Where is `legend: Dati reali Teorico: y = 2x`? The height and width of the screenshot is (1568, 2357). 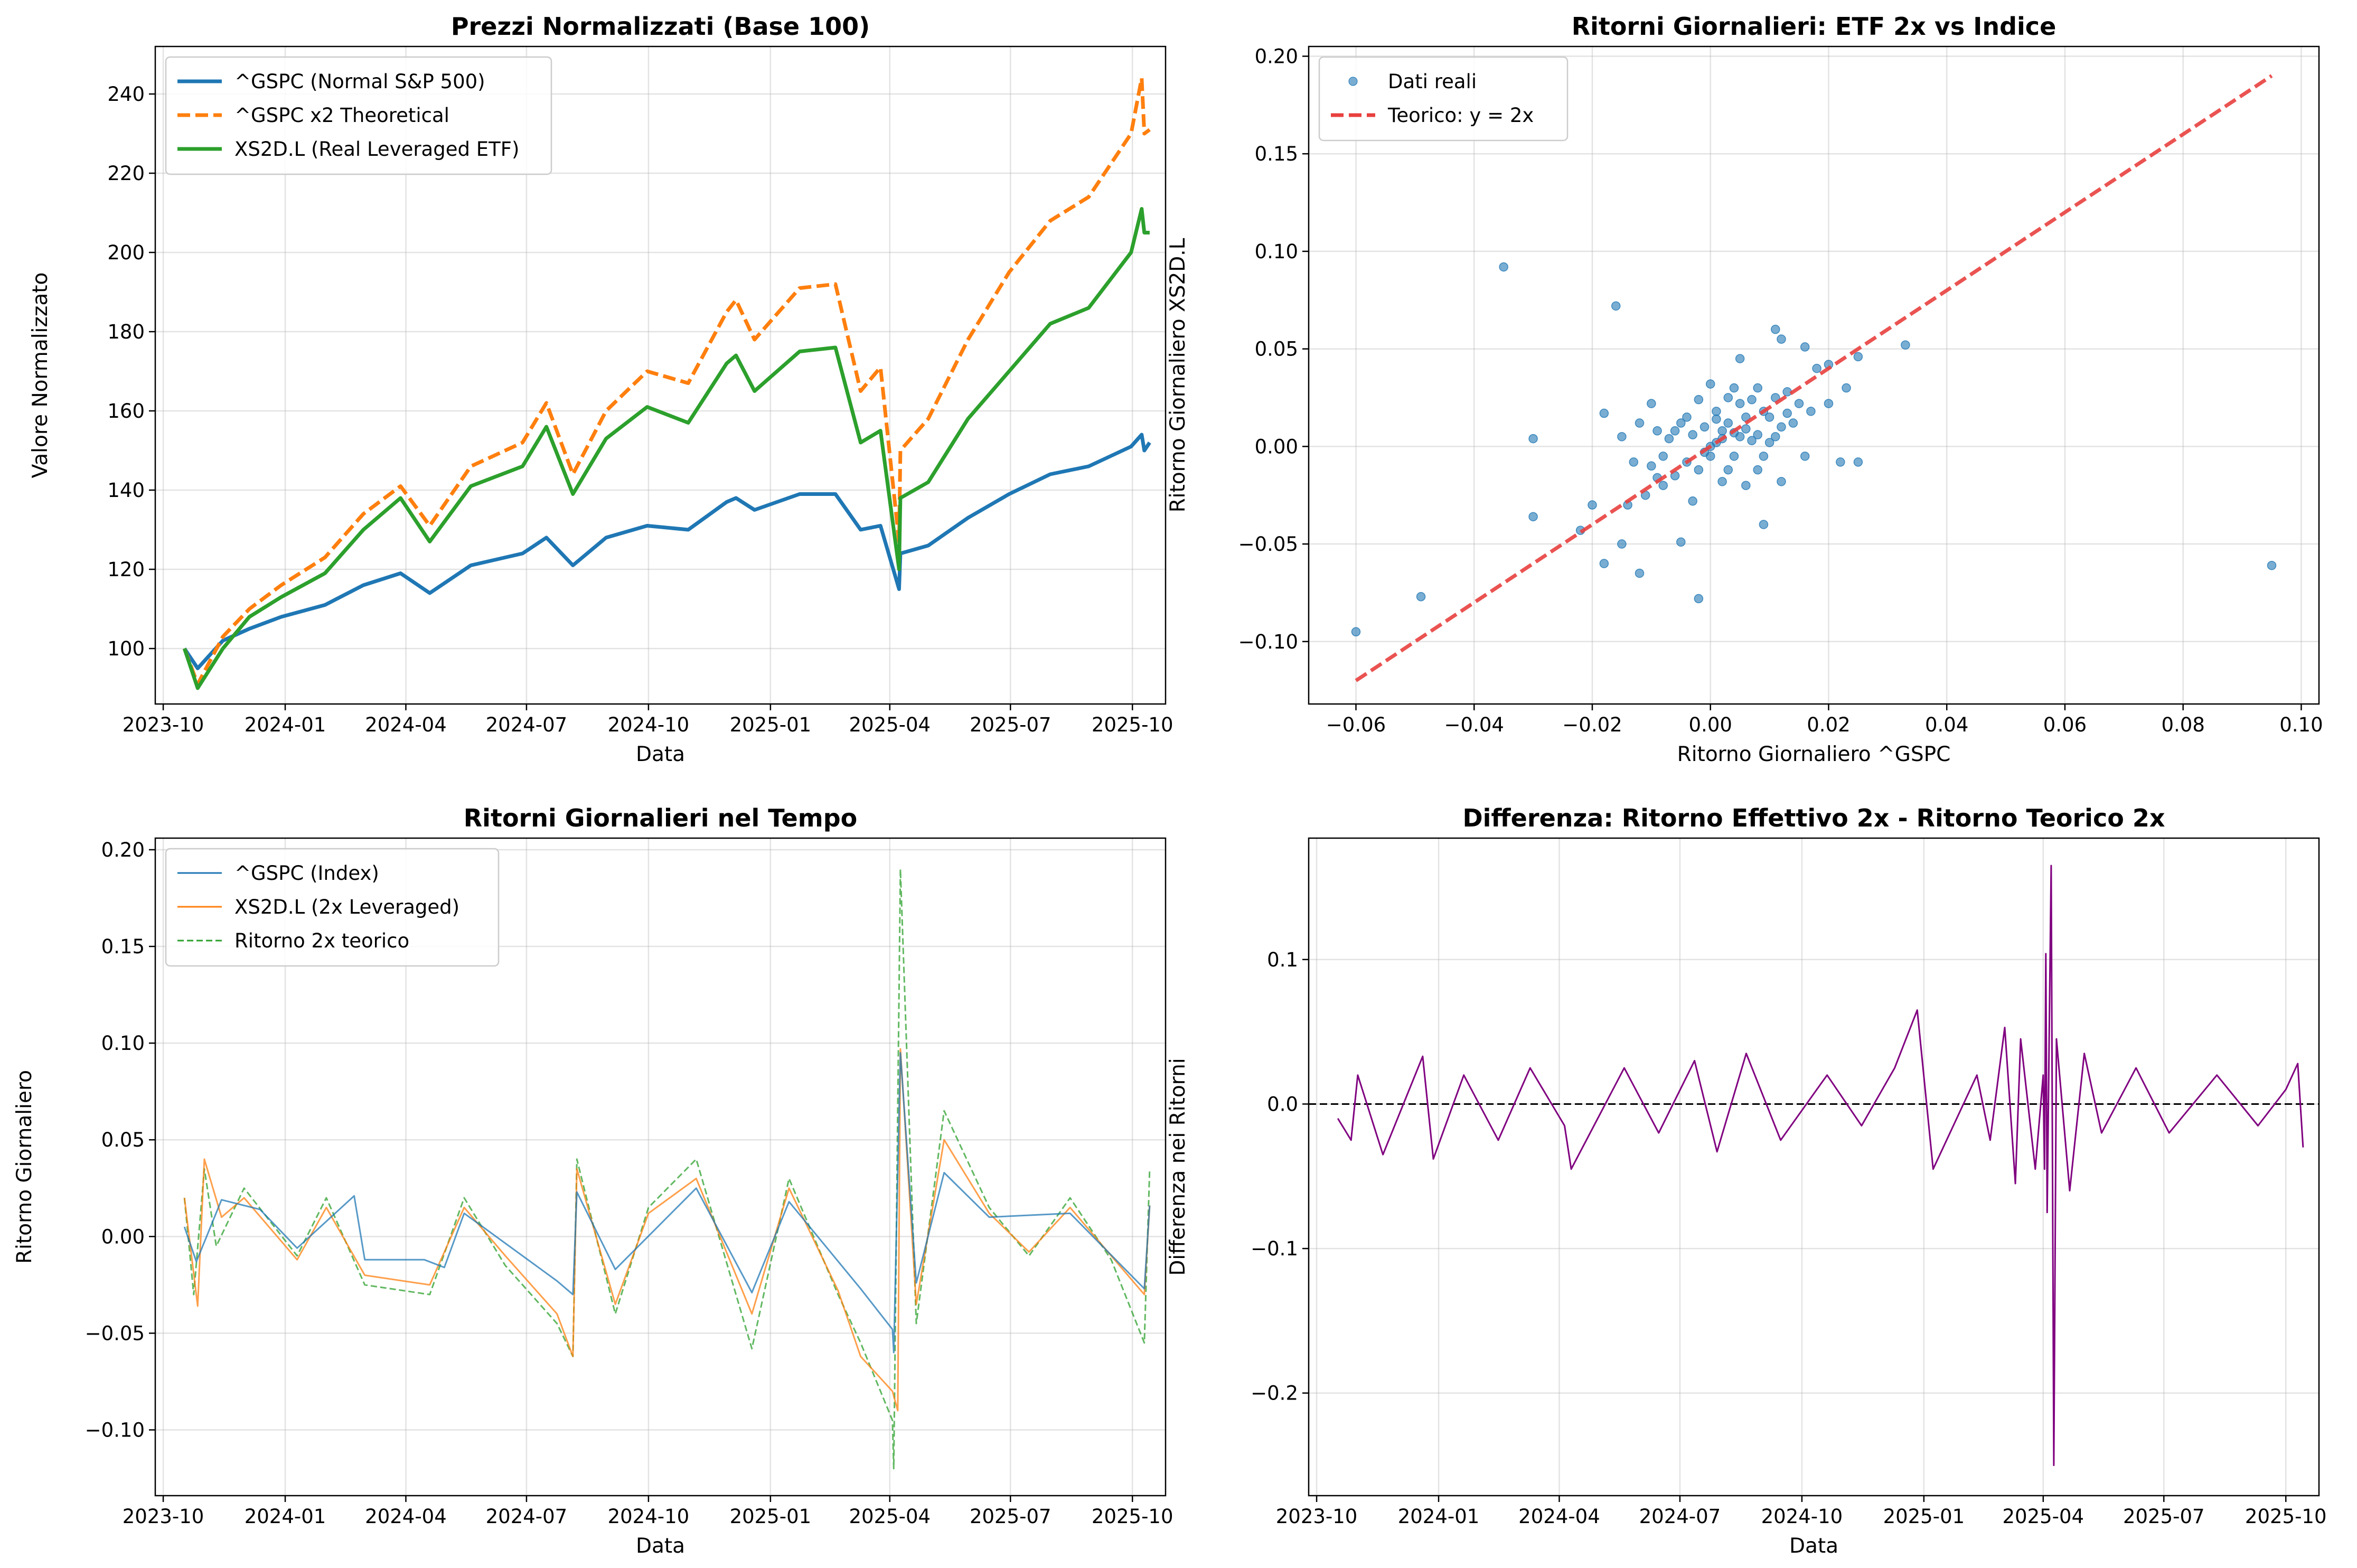
legend: Dati reali Teorico: y = 2x is located at coordinates (1443, 99).